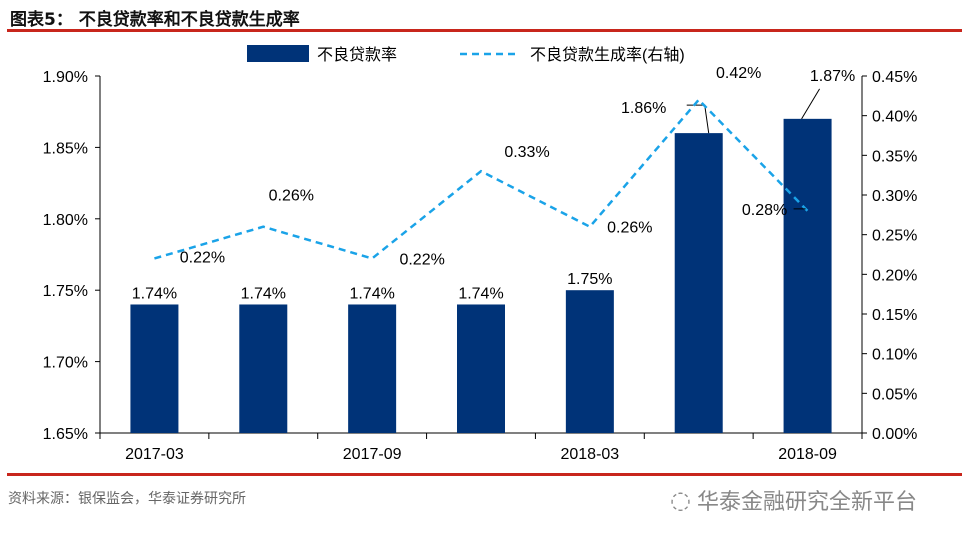  What do you see at coordinates (894, 315) in the screenshot?
I see `right-tick-label: 0.15%` at bounding box center [894, 315].